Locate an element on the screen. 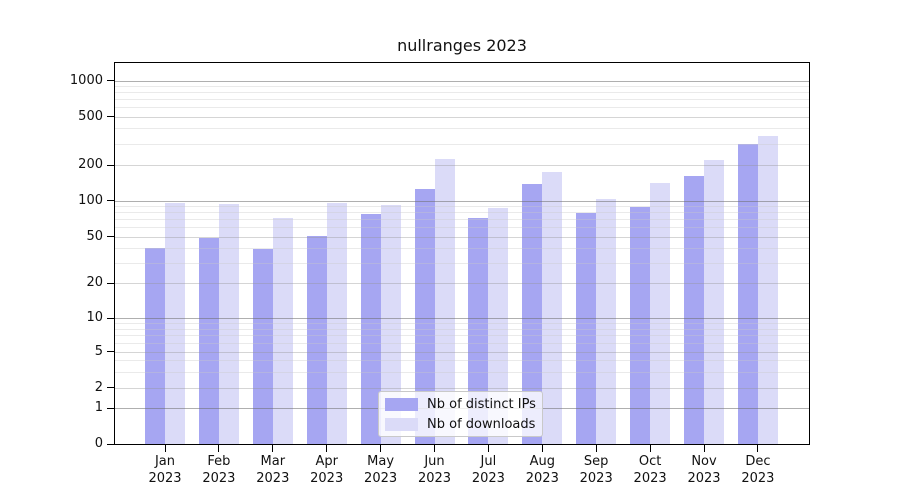 This screenshot has width=900, height=500. x-tick-mark-jan is located at coordinates (165, 448).